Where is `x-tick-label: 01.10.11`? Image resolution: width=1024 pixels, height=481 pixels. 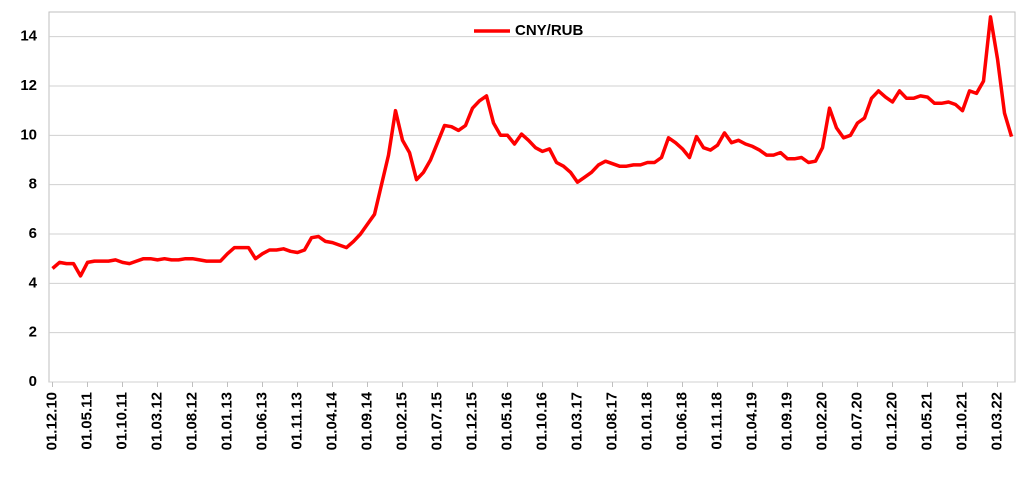
x-tick-label: 01.10.11 is located at coordinates (121, 421).